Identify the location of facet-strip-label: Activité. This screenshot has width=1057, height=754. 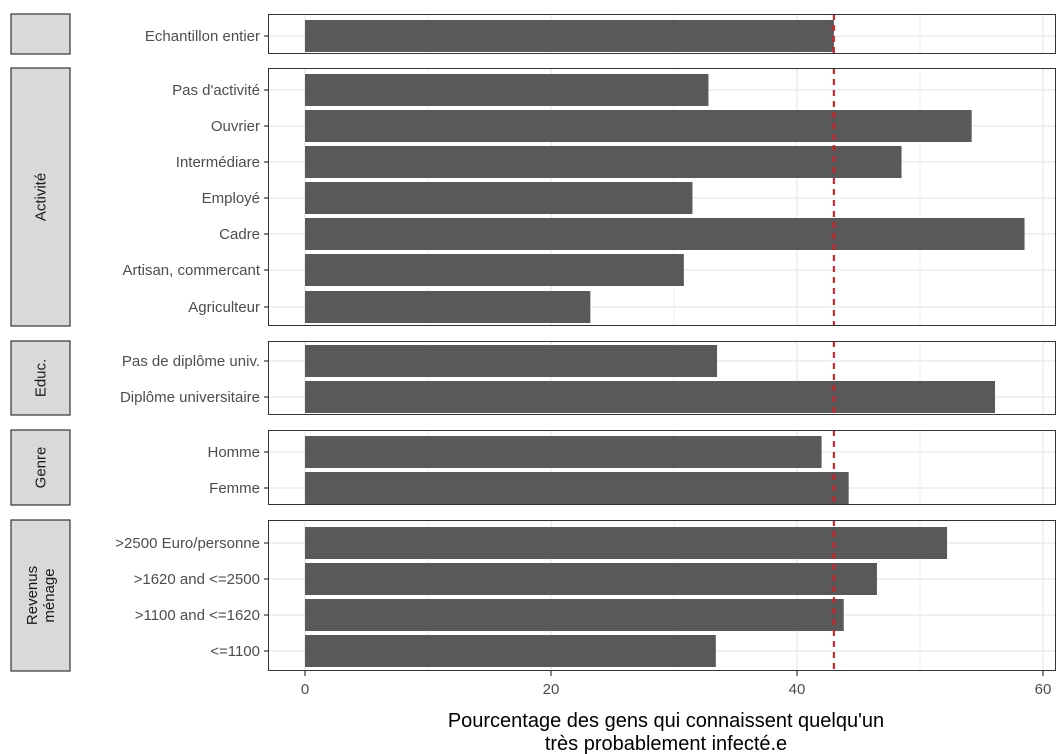
(41, 197).